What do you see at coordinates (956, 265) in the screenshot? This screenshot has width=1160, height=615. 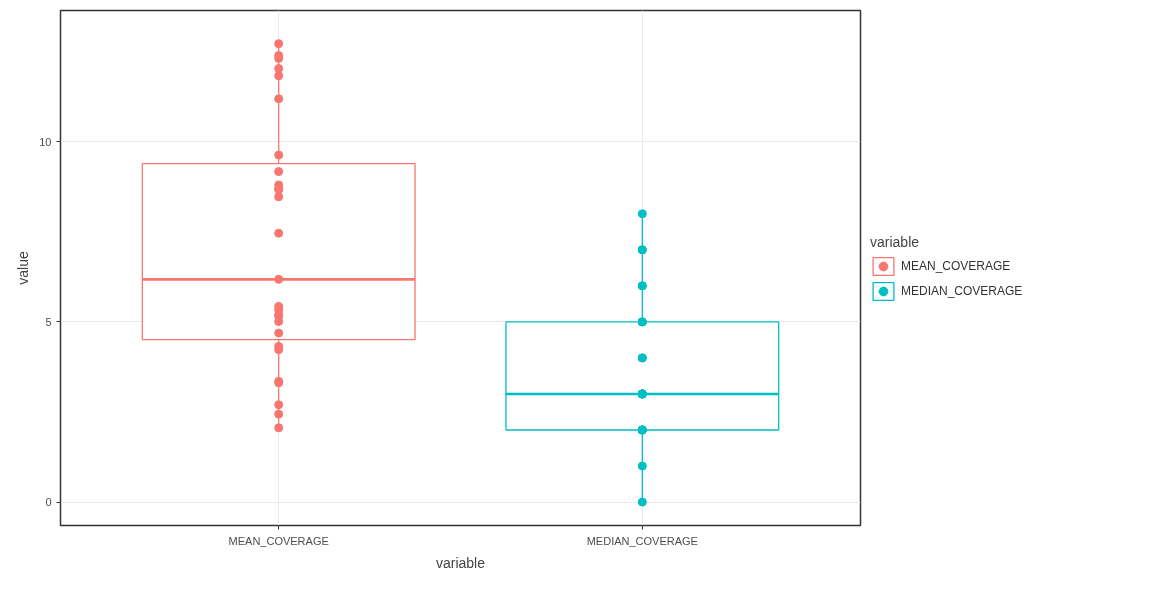 I see `legend-label: MEAN_COVERAGE` at bounding box center [956, 265].